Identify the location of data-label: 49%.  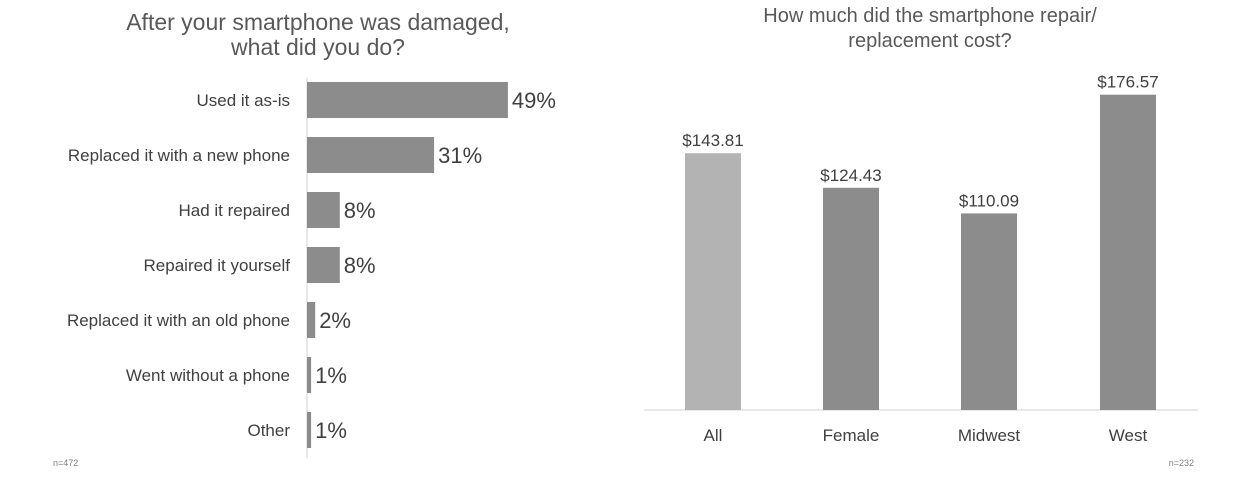
(534, 100).